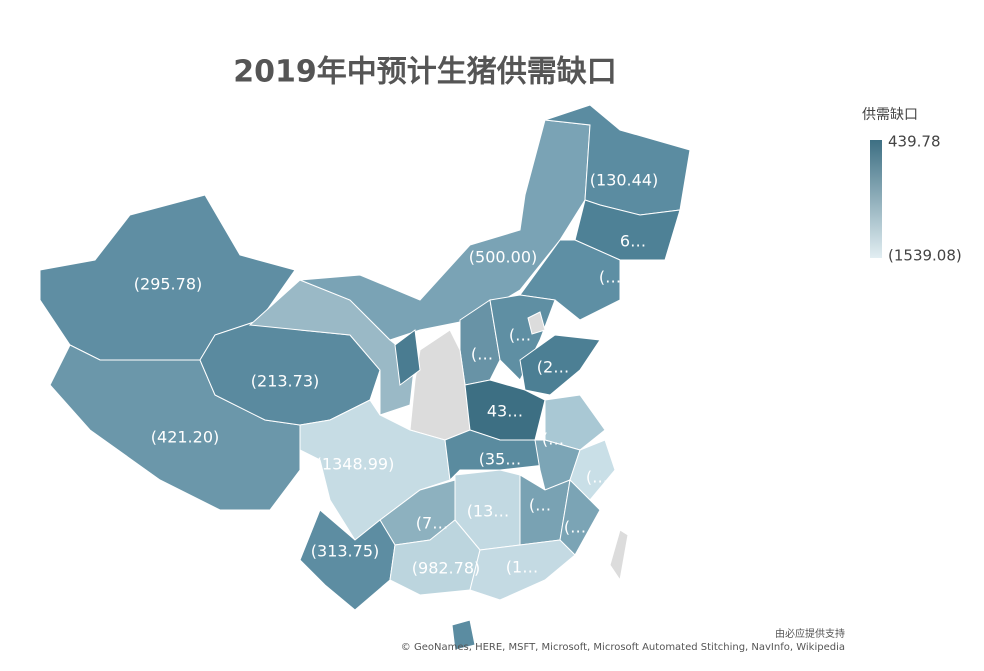 The height and width of the screenshot is (671, 984). Describe the element at coordinates (355, 464) in the screenshot. I see `region-label: (1348.99)` at that location.